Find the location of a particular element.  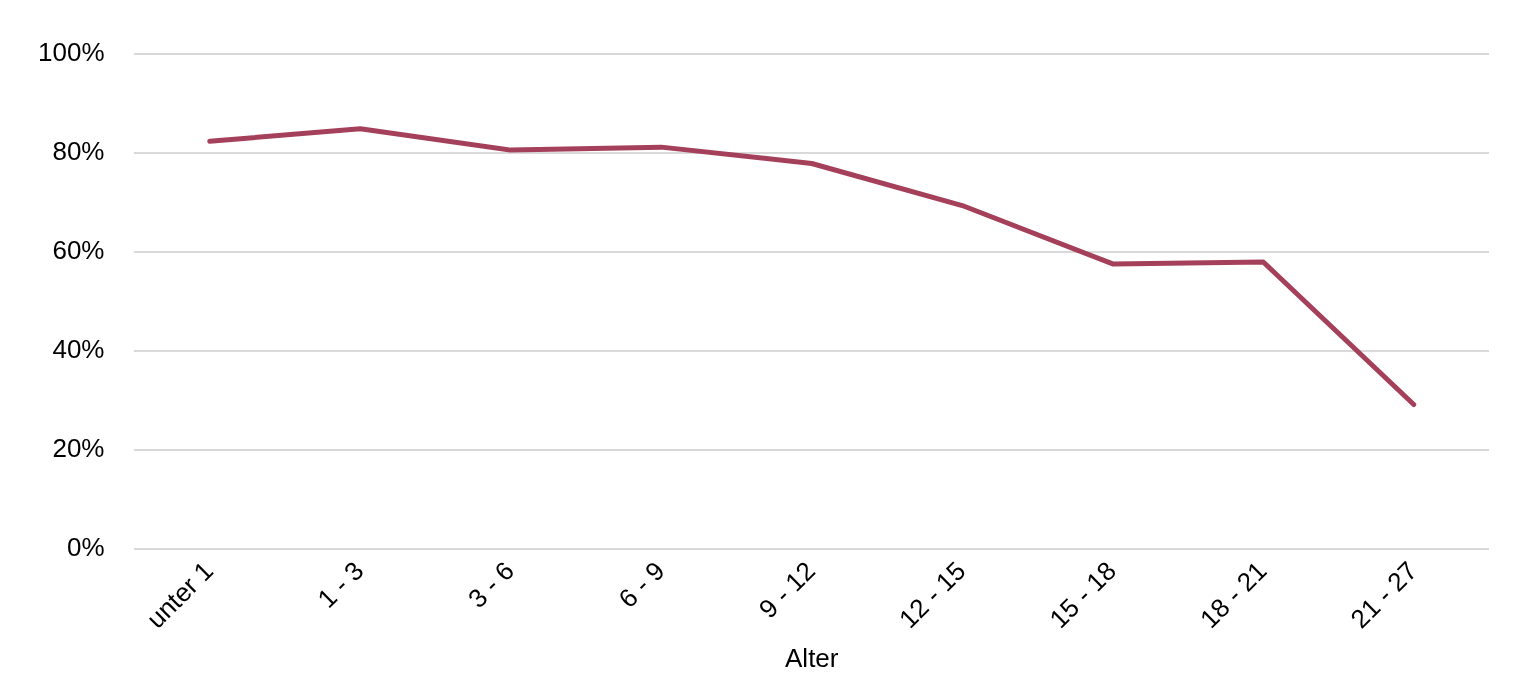

x-tick-label: 6 - 9 is located at coordinates (641, 584).